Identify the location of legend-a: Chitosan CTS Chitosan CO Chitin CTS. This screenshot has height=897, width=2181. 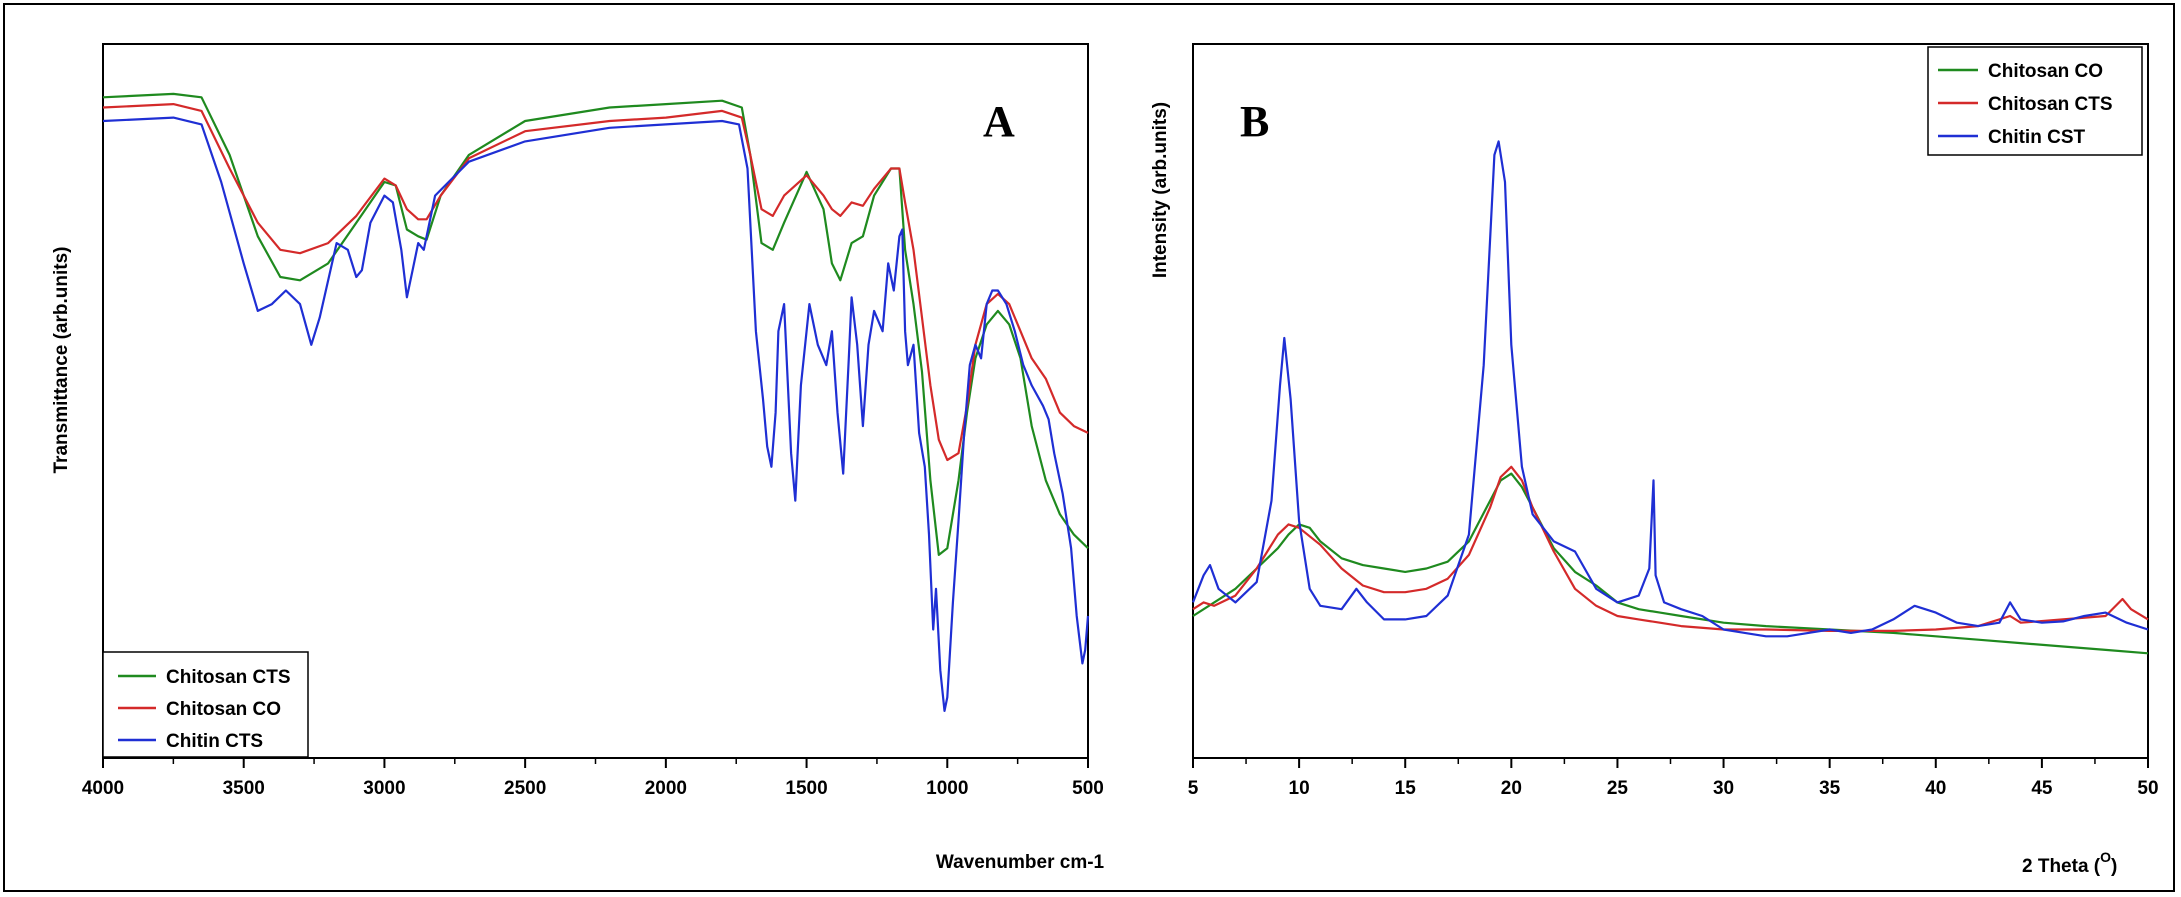
(205, 704).